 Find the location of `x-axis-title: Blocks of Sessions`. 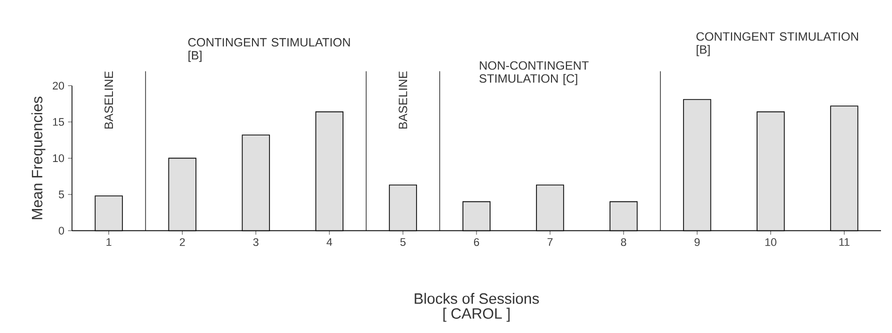

x-axis-title: Blocks of Sessions is located at coordinates (476, 298).